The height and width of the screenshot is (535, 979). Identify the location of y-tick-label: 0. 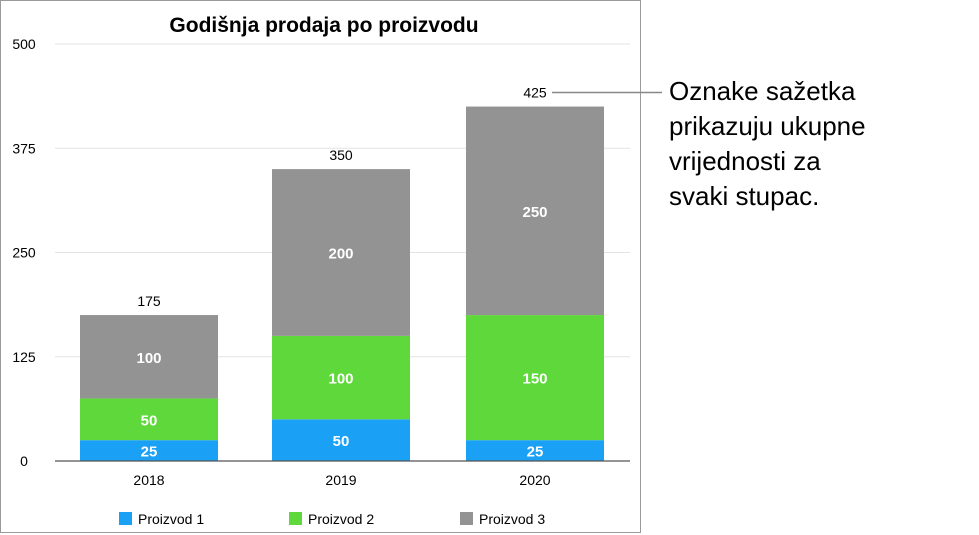
(24, 461).